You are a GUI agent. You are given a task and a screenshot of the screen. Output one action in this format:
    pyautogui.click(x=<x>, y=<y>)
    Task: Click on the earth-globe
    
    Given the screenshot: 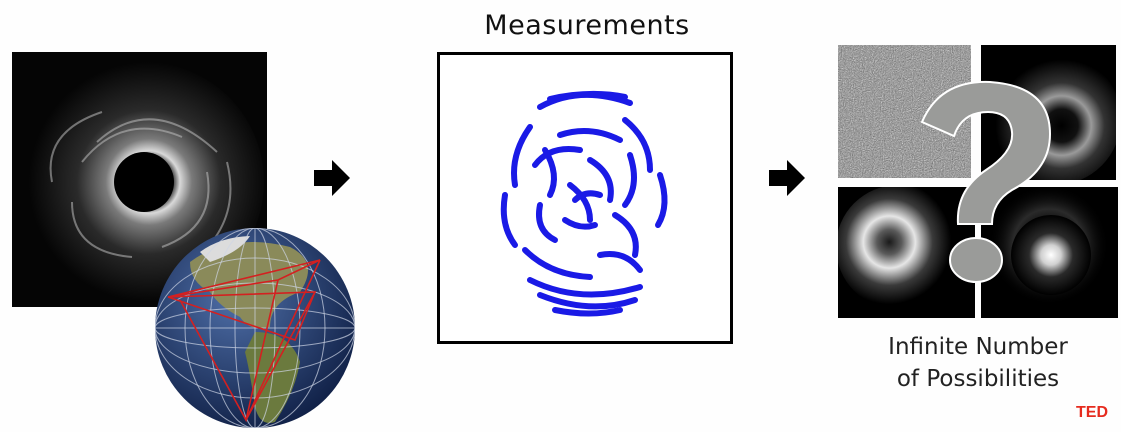 What is the action you would take?
    pyautogui.click(x=255, y=325)
    